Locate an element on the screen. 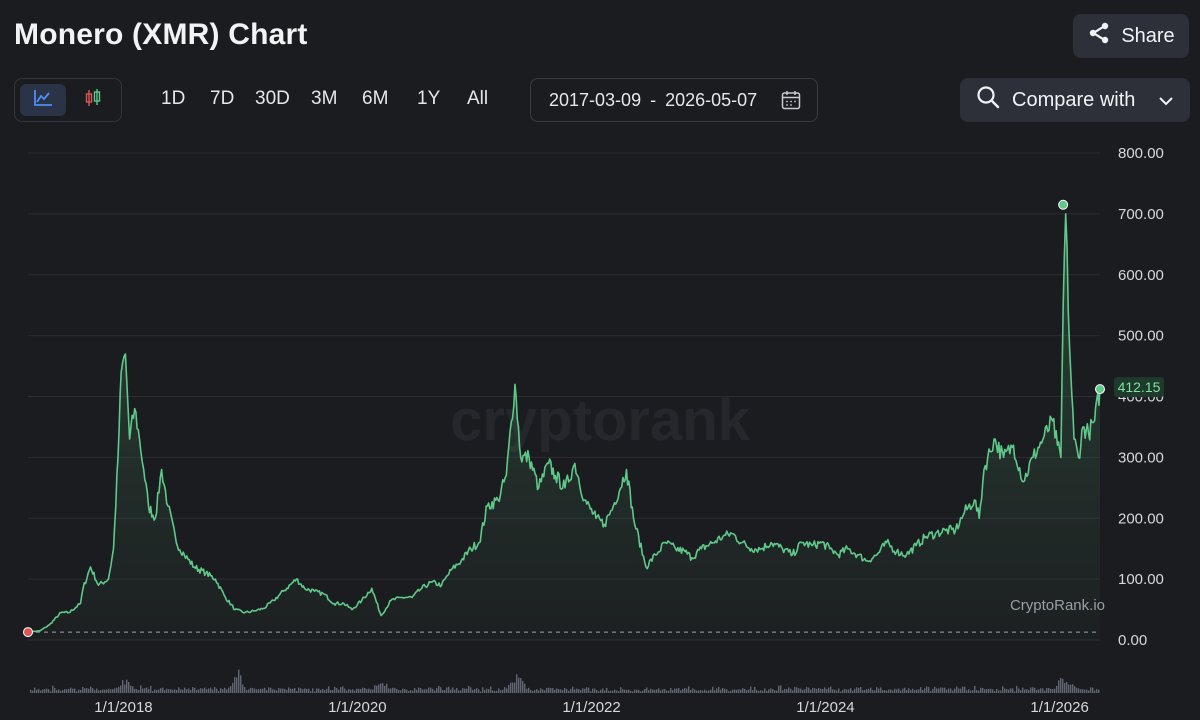 The height and width of the screenshot is (720, 1200). range-1d-button: 1D is located at coordinates (173, 98).